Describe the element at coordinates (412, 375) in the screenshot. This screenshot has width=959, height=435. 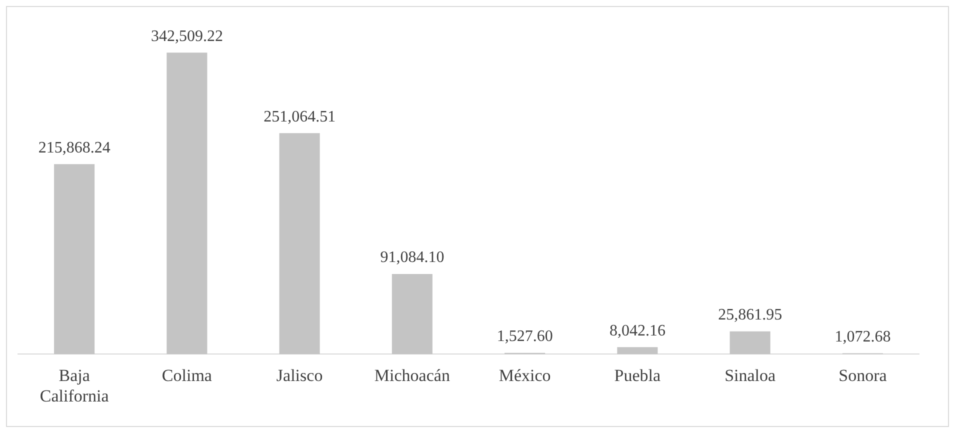
I see `x-tick-label: Michoacán` at that location.